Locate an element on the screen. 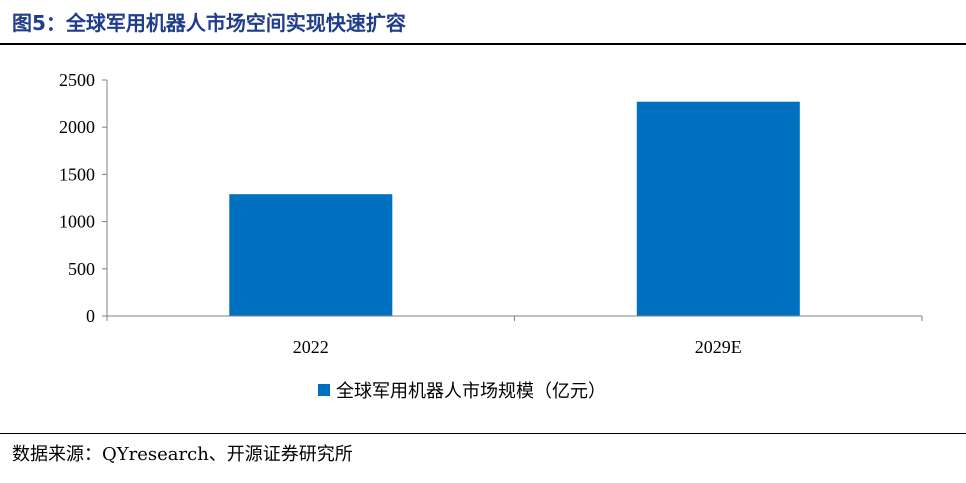 This screenshot has height=483, width=966. bar-2029E is located at coordinates (718, 208).